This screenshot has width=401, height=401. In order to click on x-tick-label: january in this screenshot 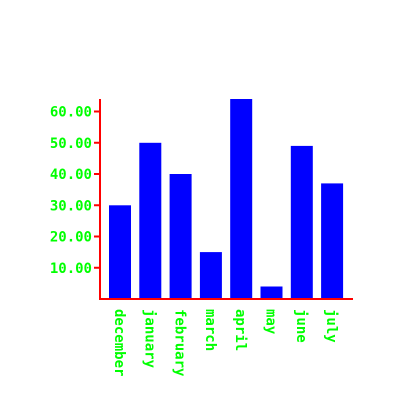, I will do `click(149, 339)`.